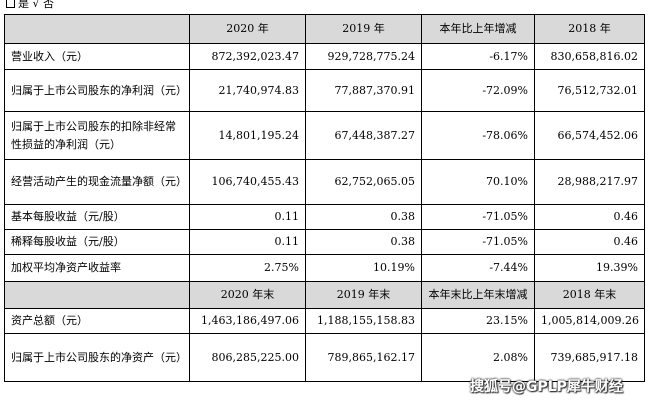 This screenshot has width=649, height=405. Describe the element at coordinates (363, 321) in the screenshot. I see `cell-2019: 1,188,155,158.83` at that location.